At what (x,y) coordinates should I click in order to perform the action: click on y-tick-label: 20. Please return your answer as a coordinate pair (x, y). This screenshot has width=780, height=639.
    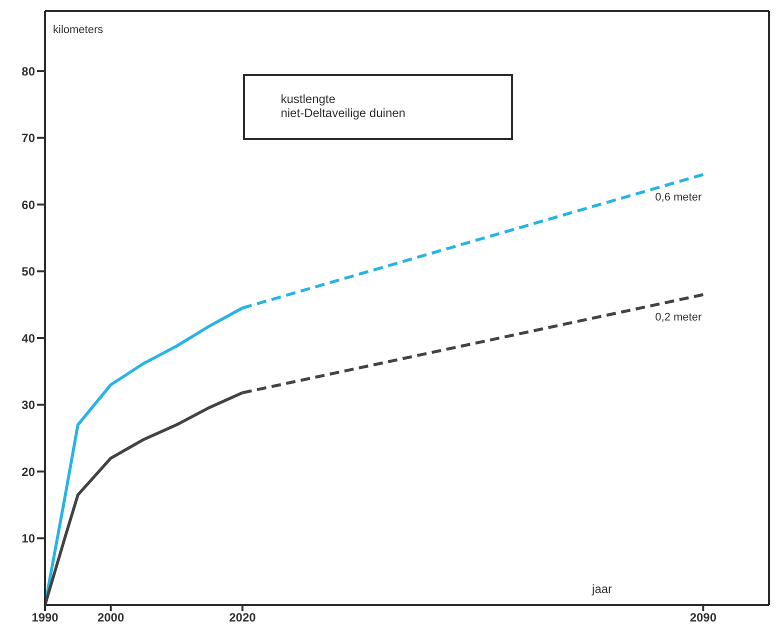
    Looking at the image, I should click on (29, 471).